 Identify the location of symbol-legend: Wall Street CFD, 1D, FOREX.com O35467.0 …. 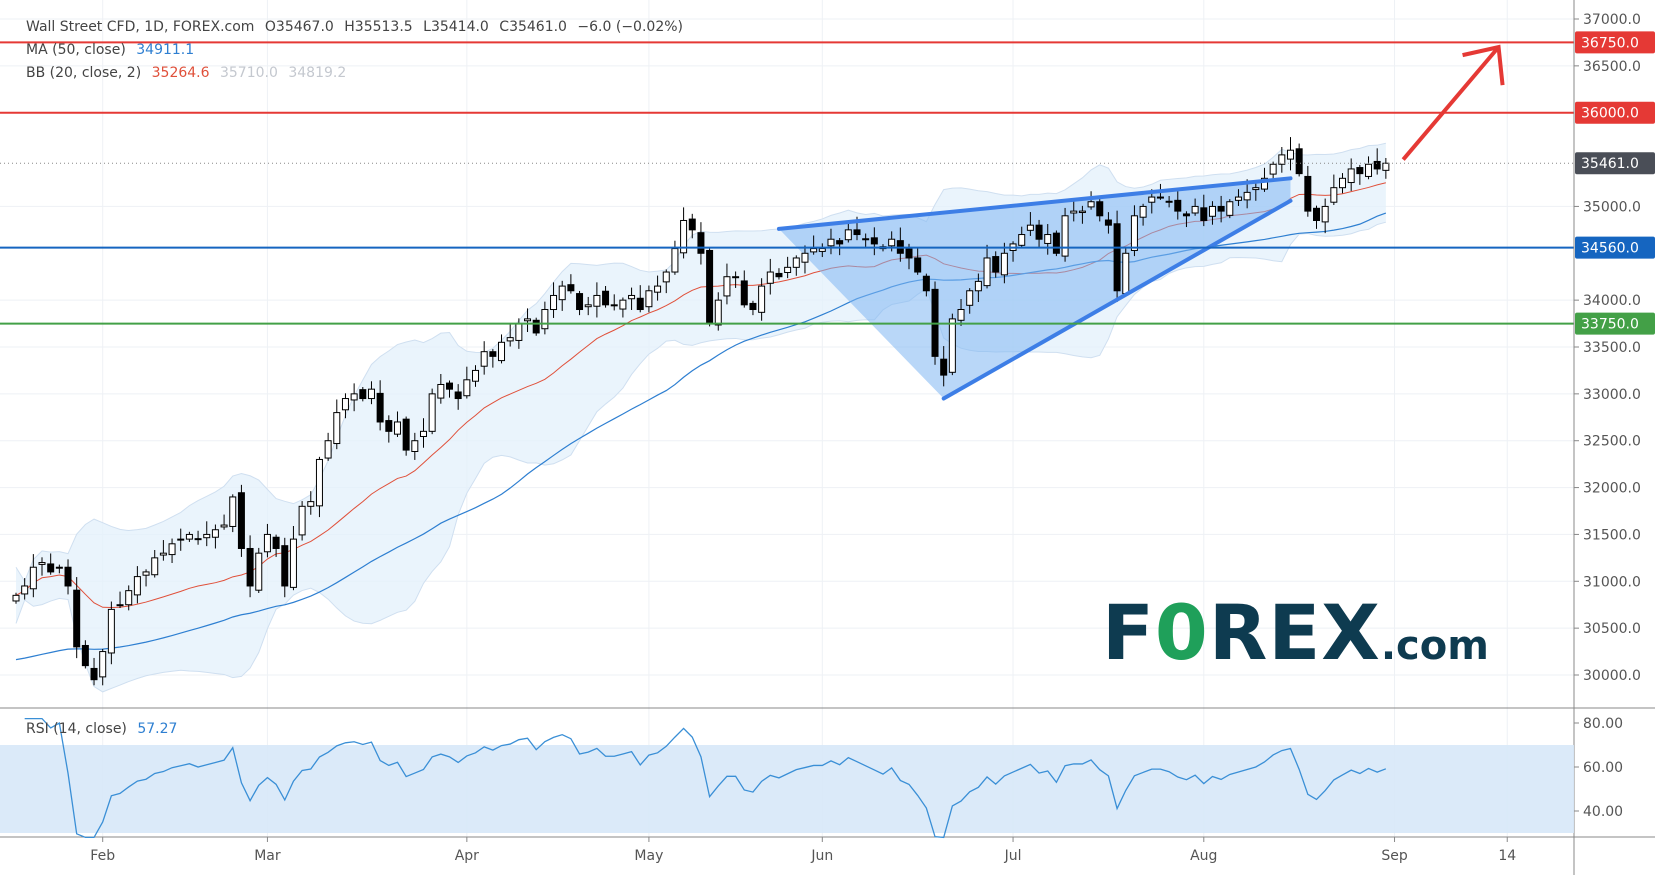
(357, 27).